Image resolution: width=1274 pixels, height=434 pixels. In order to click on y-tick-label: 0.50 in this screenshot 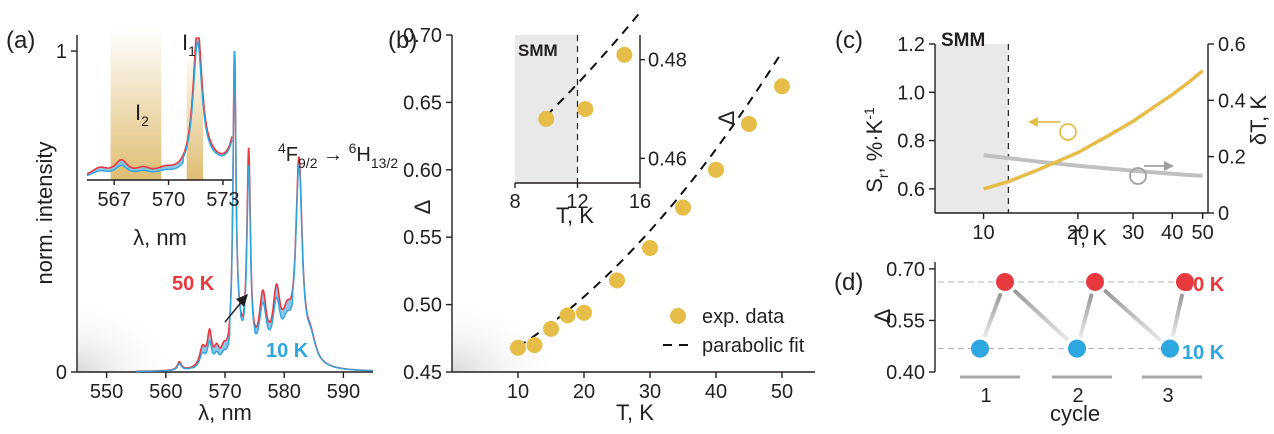, I will do `click(422, 306)`.